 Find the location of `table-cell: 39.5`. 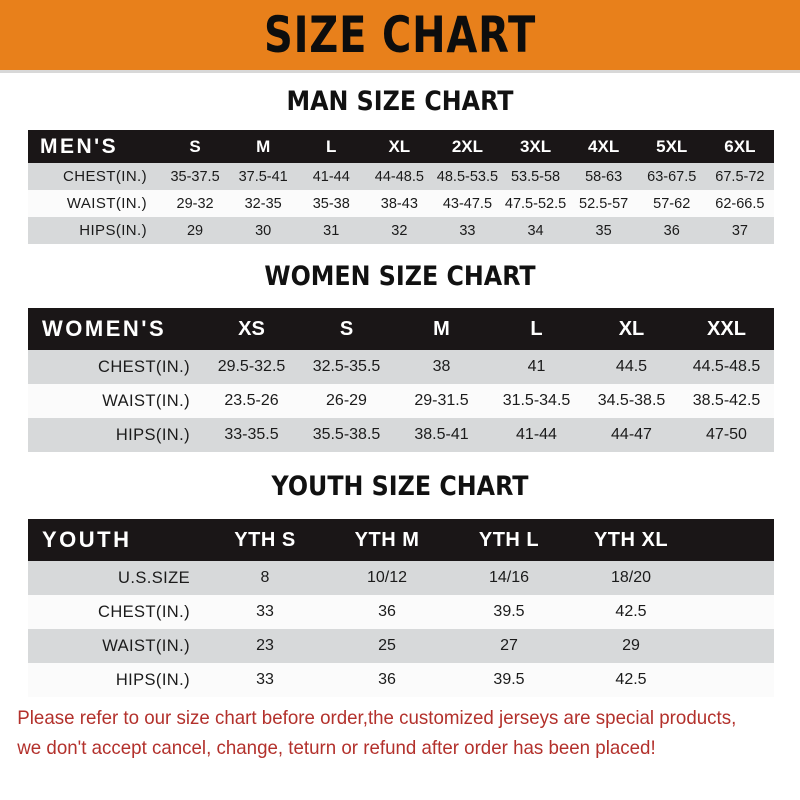

table-cell: 39.5 is located at coordinates (509, 611).